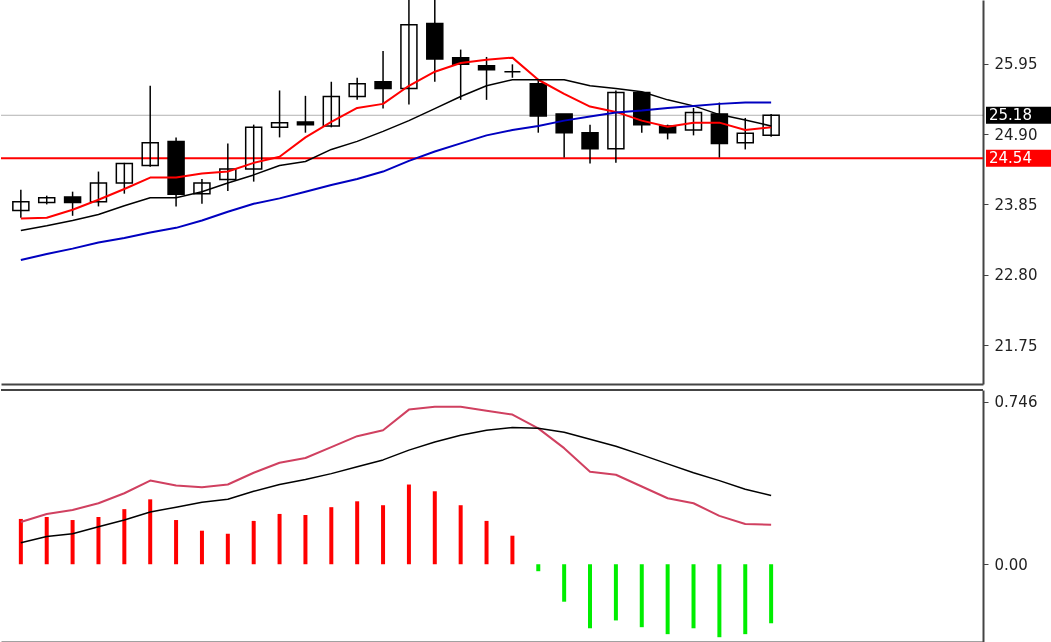 Image resolution: width=1051 pixels, height=642 pixels. What do you see at coordinates (1010, 115) in the screenshot?
I see `ref-line-label: 25.18` at bounding box center [1010, 115].